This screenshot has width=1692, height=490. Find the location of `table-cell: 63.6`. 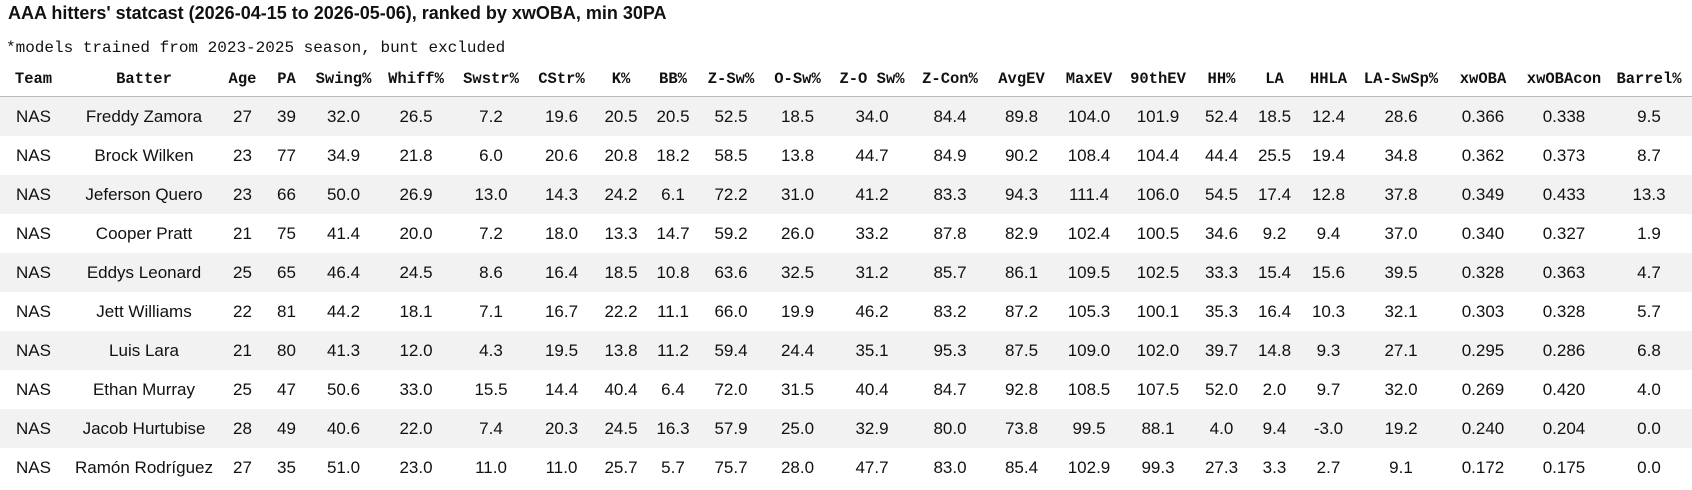

table-cell: 63.6 is located at coordinates (731, 272).